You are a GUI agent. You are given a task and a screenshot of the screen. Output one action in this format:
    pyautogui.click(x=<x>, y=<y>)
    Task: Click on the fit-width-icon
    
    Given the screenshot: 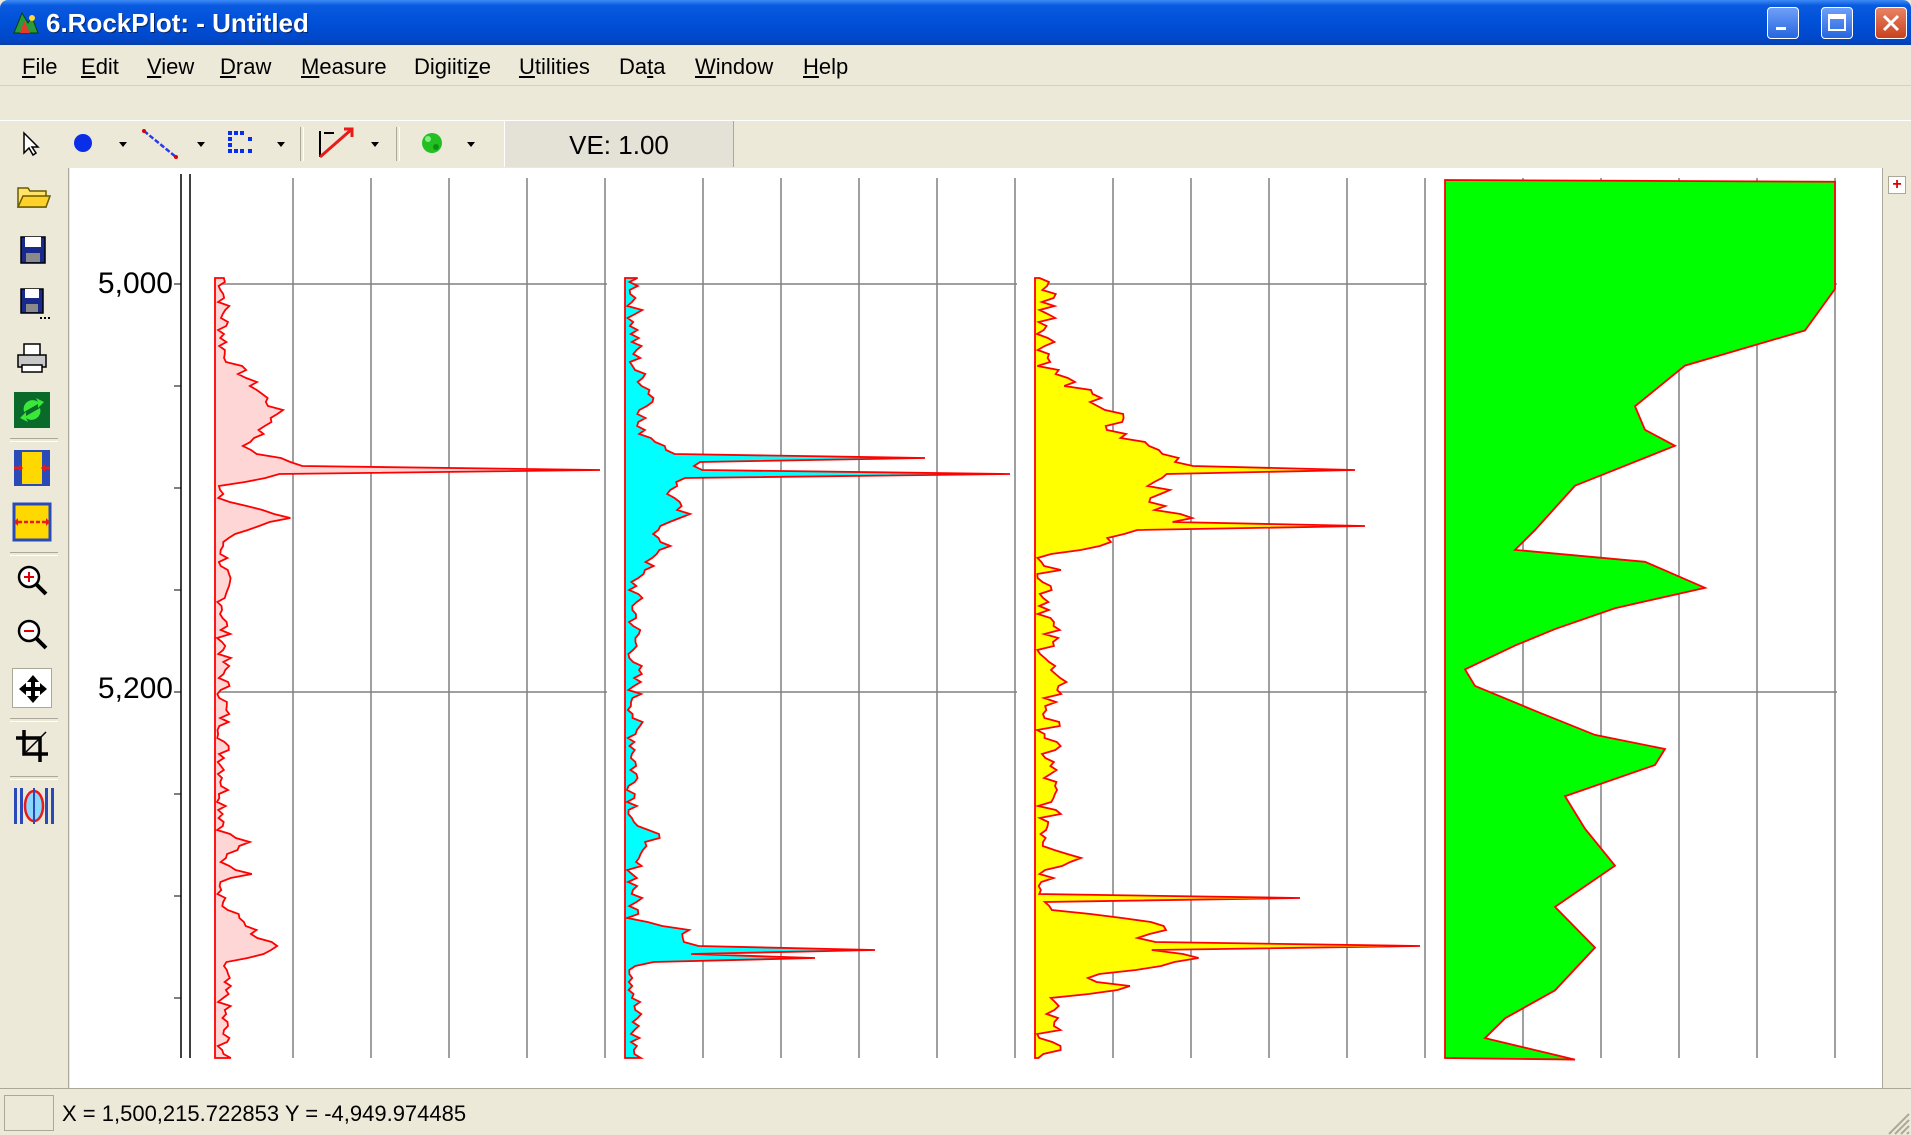 What is the action you would take?
    pyautogui.click(x=32, y=468)
    